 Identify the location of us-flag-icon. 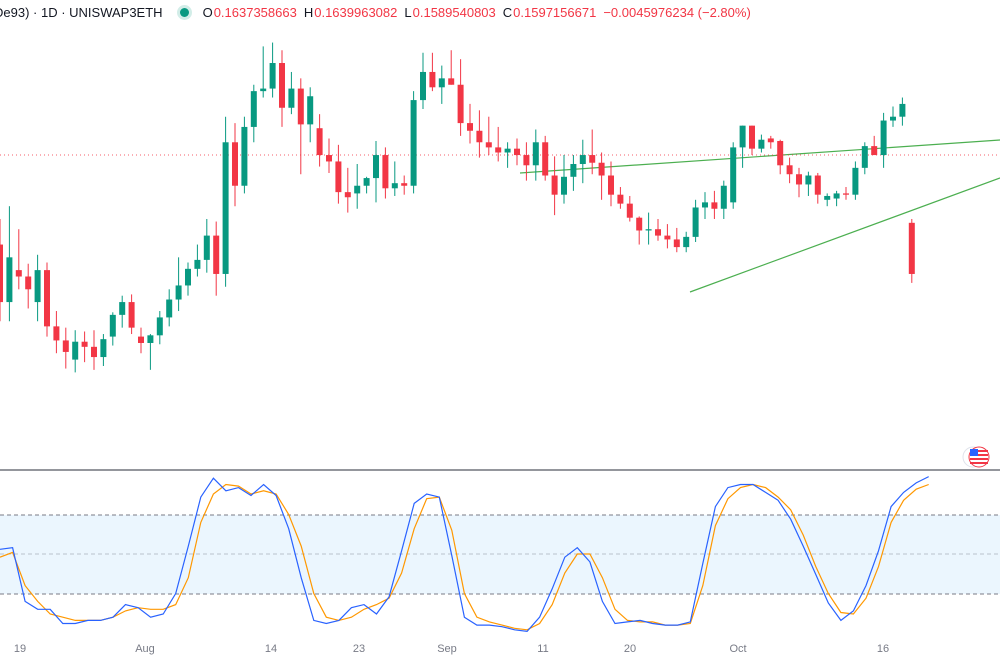
(976, 457).